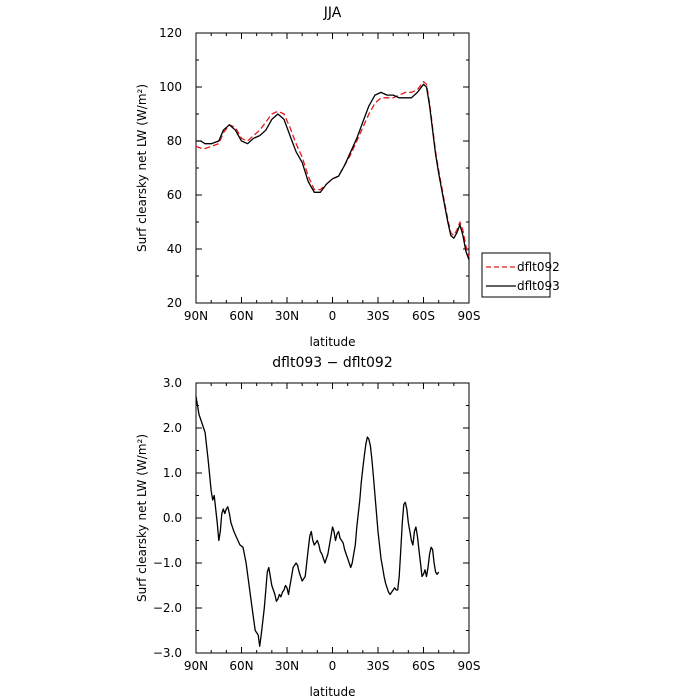 The width and height of the screenshot is (700, 700). Describe the element at coordinates (333, 172) in the screenshot. I see `series-line-dflt093` at that location.